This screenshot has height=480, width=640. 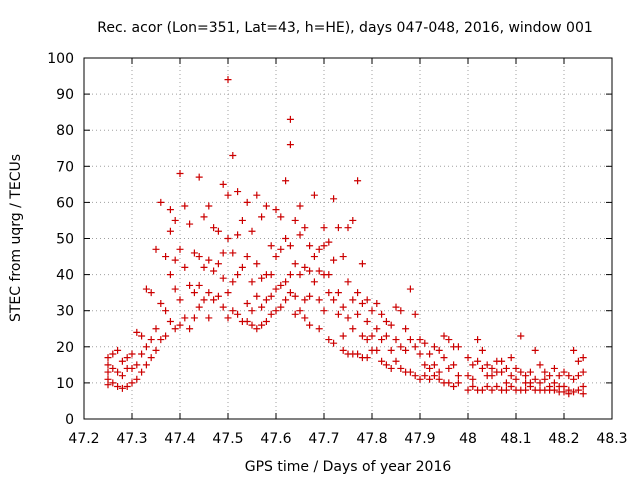 What do you see at coordinates (275, 439) in the screenshot?
I see `x-tick-label: 47.6` at bounding box center [275, 439].